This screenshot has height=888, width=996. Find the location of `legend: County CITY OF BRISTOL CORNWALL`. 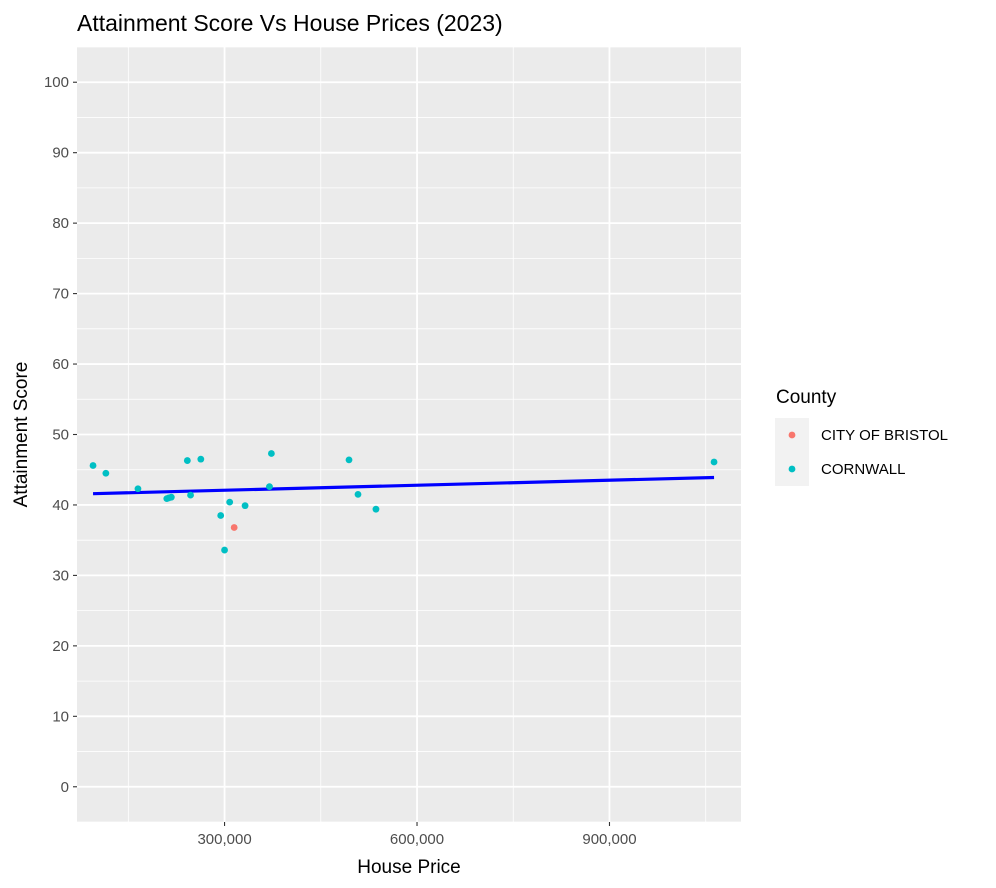

legend: County CITY OF BRISTOL CORNWALL is located at coordinates (861, 436).